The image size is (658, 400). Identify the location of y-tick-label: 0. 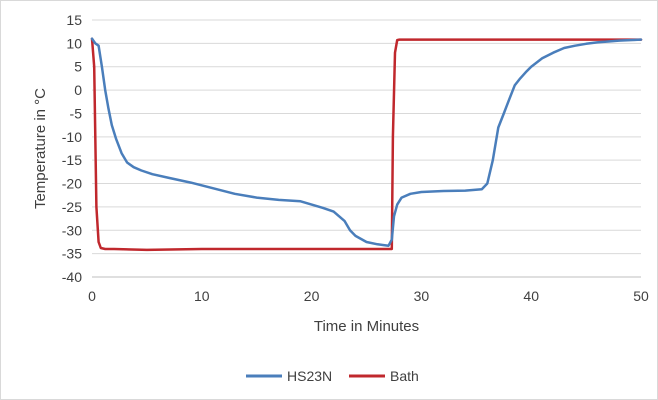
(78, 90).